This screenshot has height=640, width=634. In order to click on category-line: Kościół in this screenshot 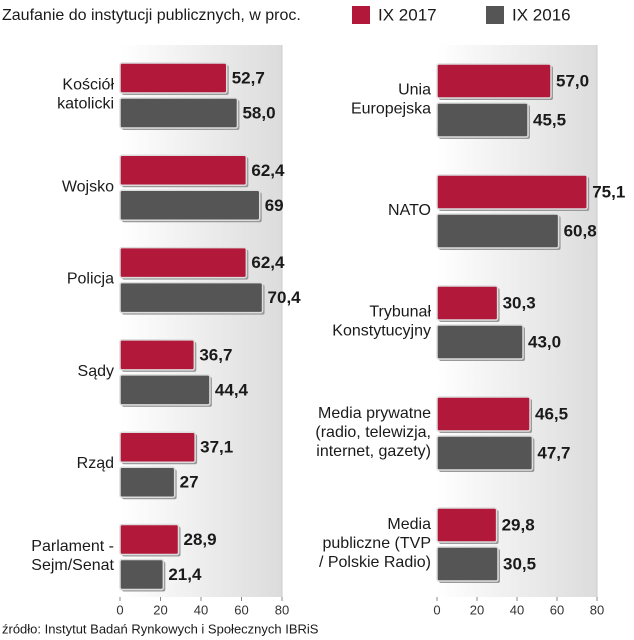, I will do `click(88, 85)`.